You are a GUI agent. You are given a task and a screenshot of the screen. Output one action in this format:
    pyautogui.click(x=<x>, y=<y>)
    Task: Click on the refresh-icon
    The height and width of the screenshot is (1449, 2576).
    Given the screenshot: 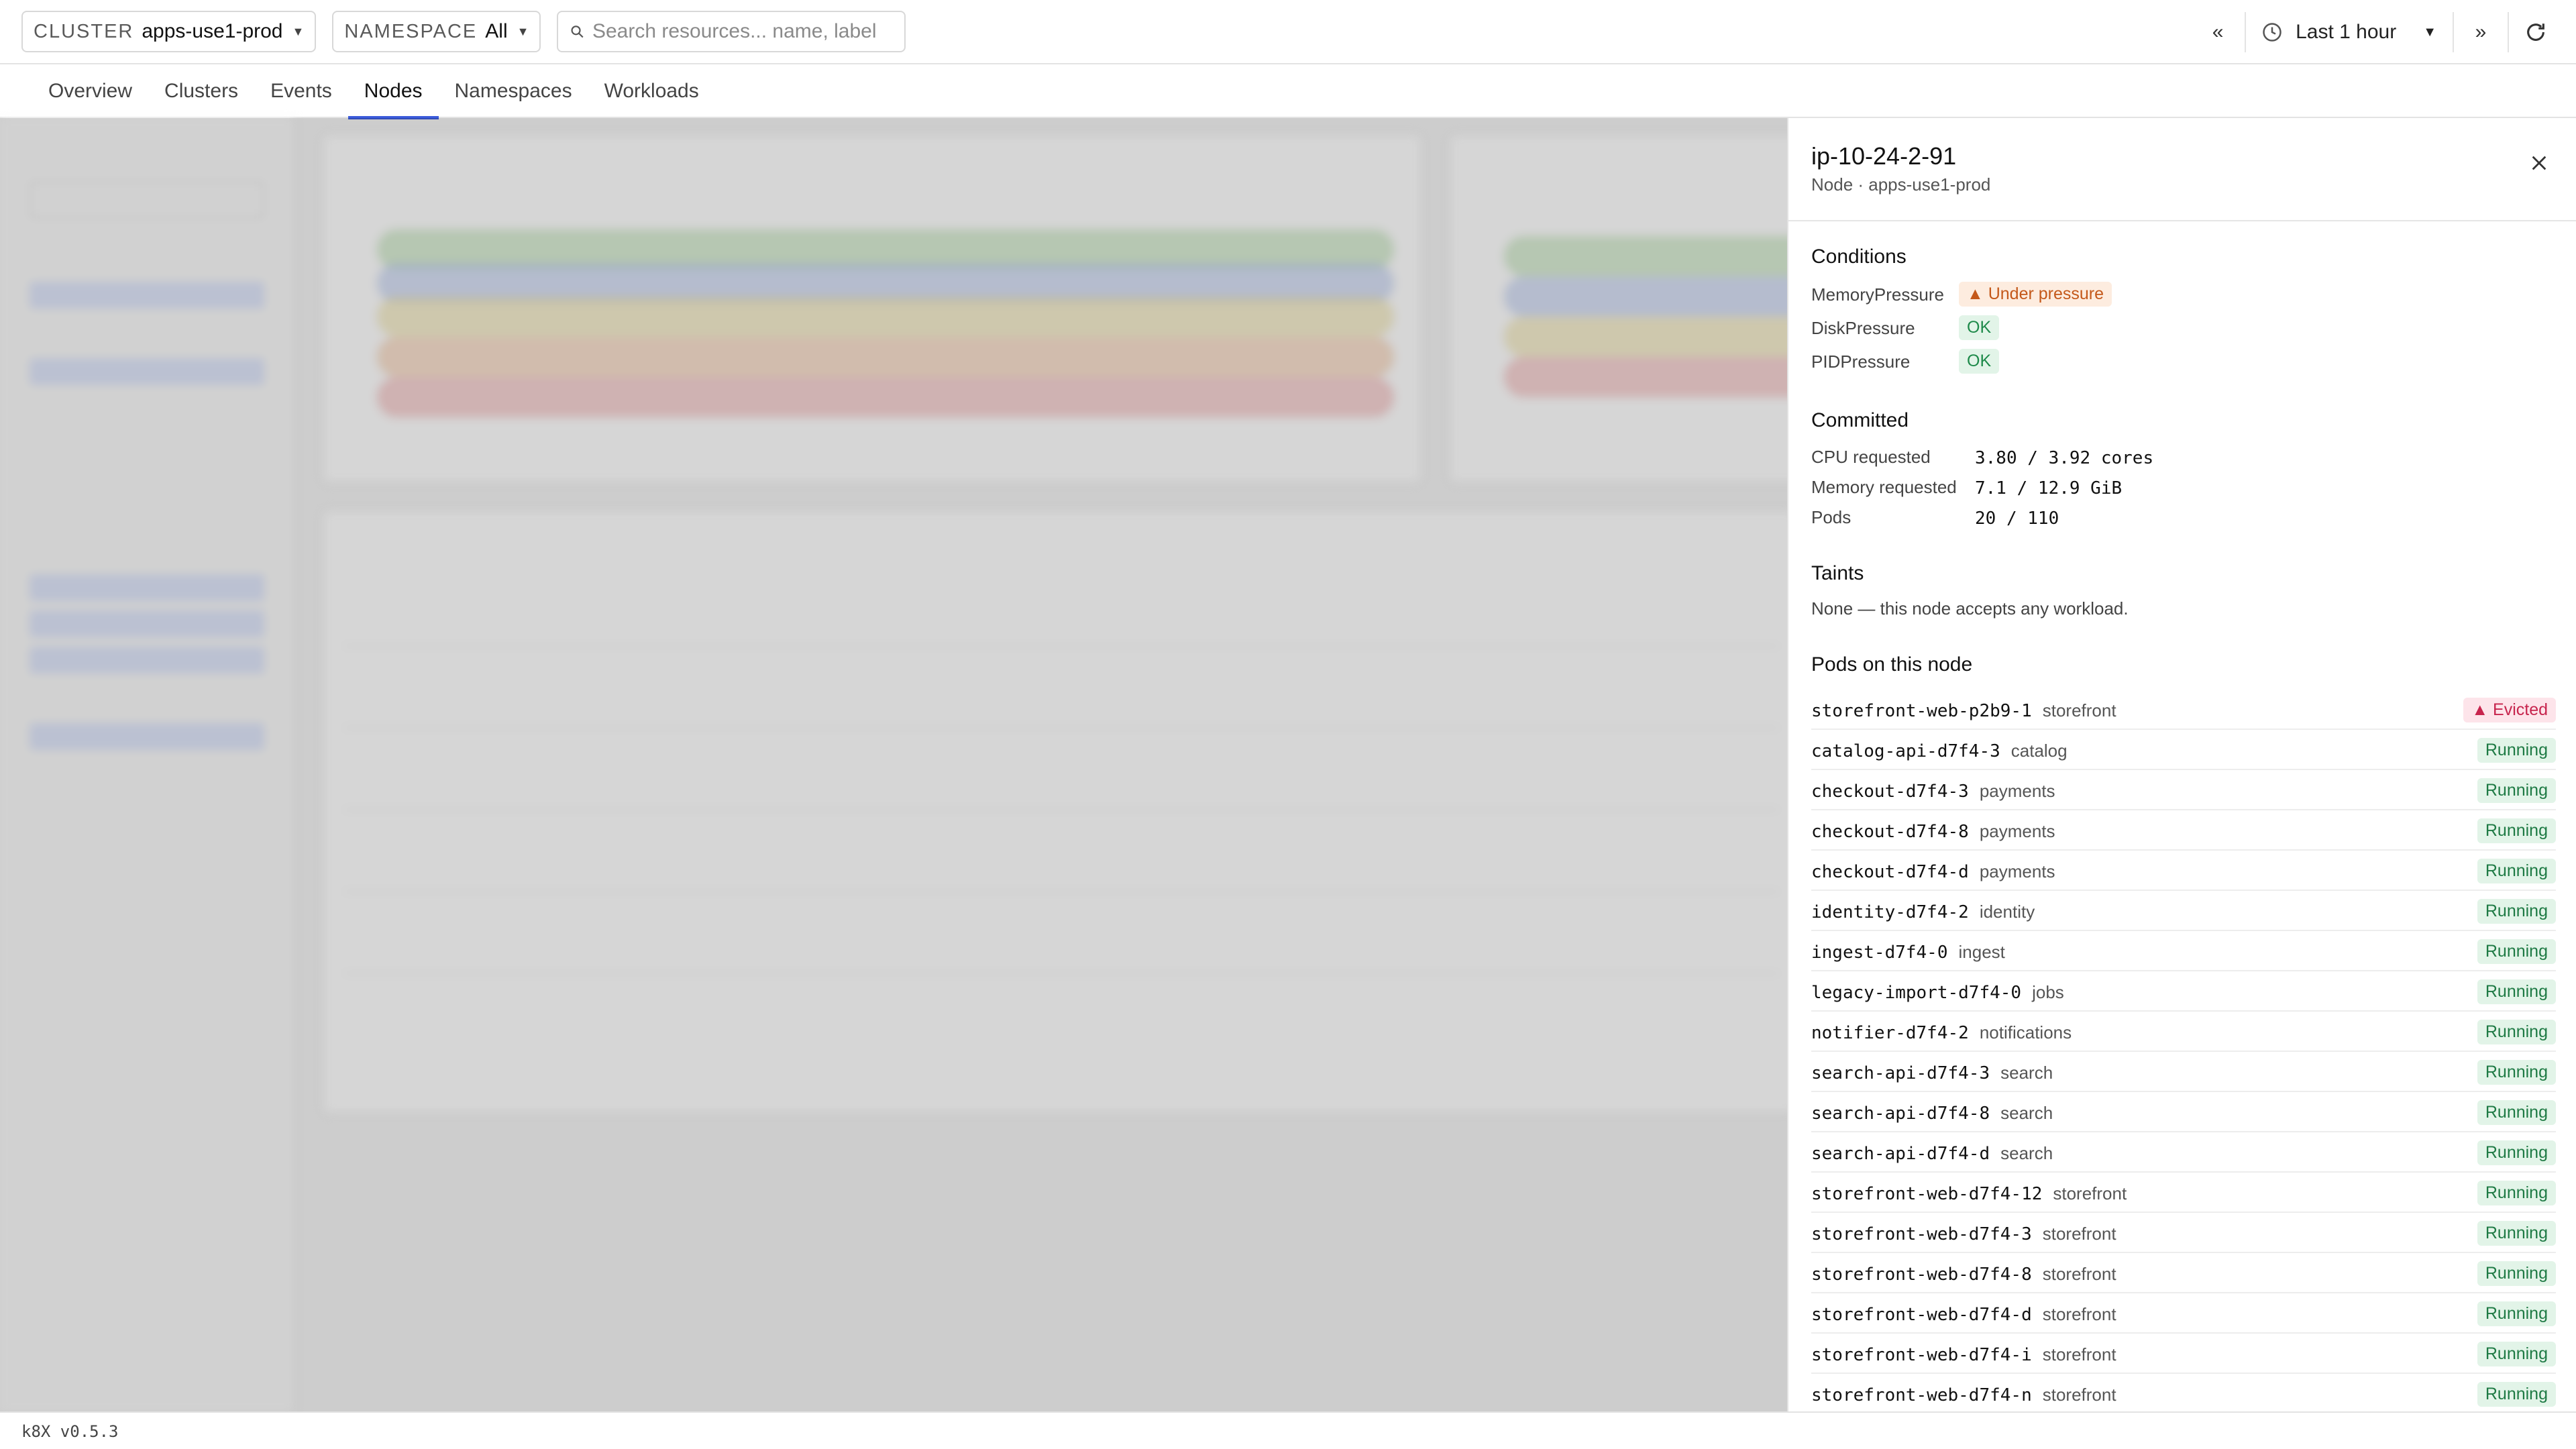 What is the action you would take?
    pyautogui.click(x=2535, y=32)
    